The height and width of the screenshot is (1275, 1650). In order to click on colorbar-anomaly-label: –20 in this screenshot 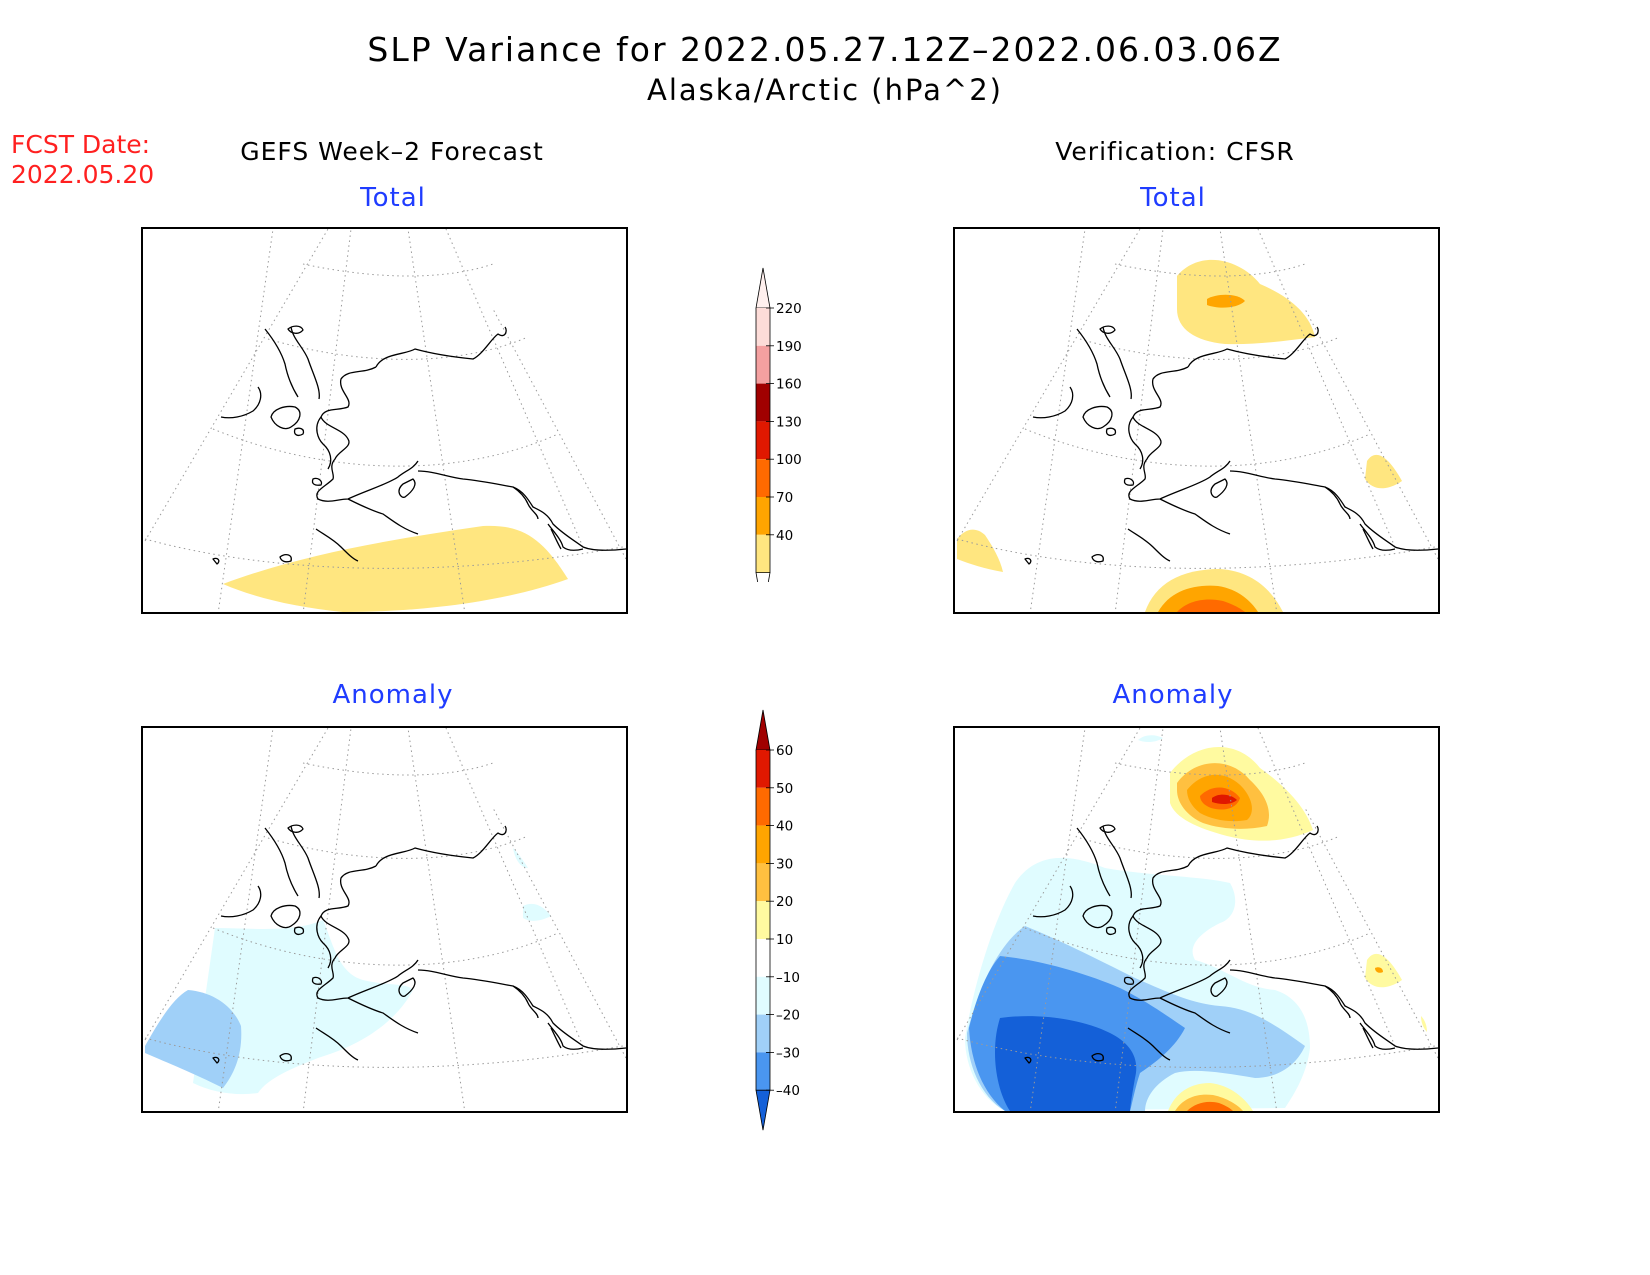, I will do `click(788, 1016)`.